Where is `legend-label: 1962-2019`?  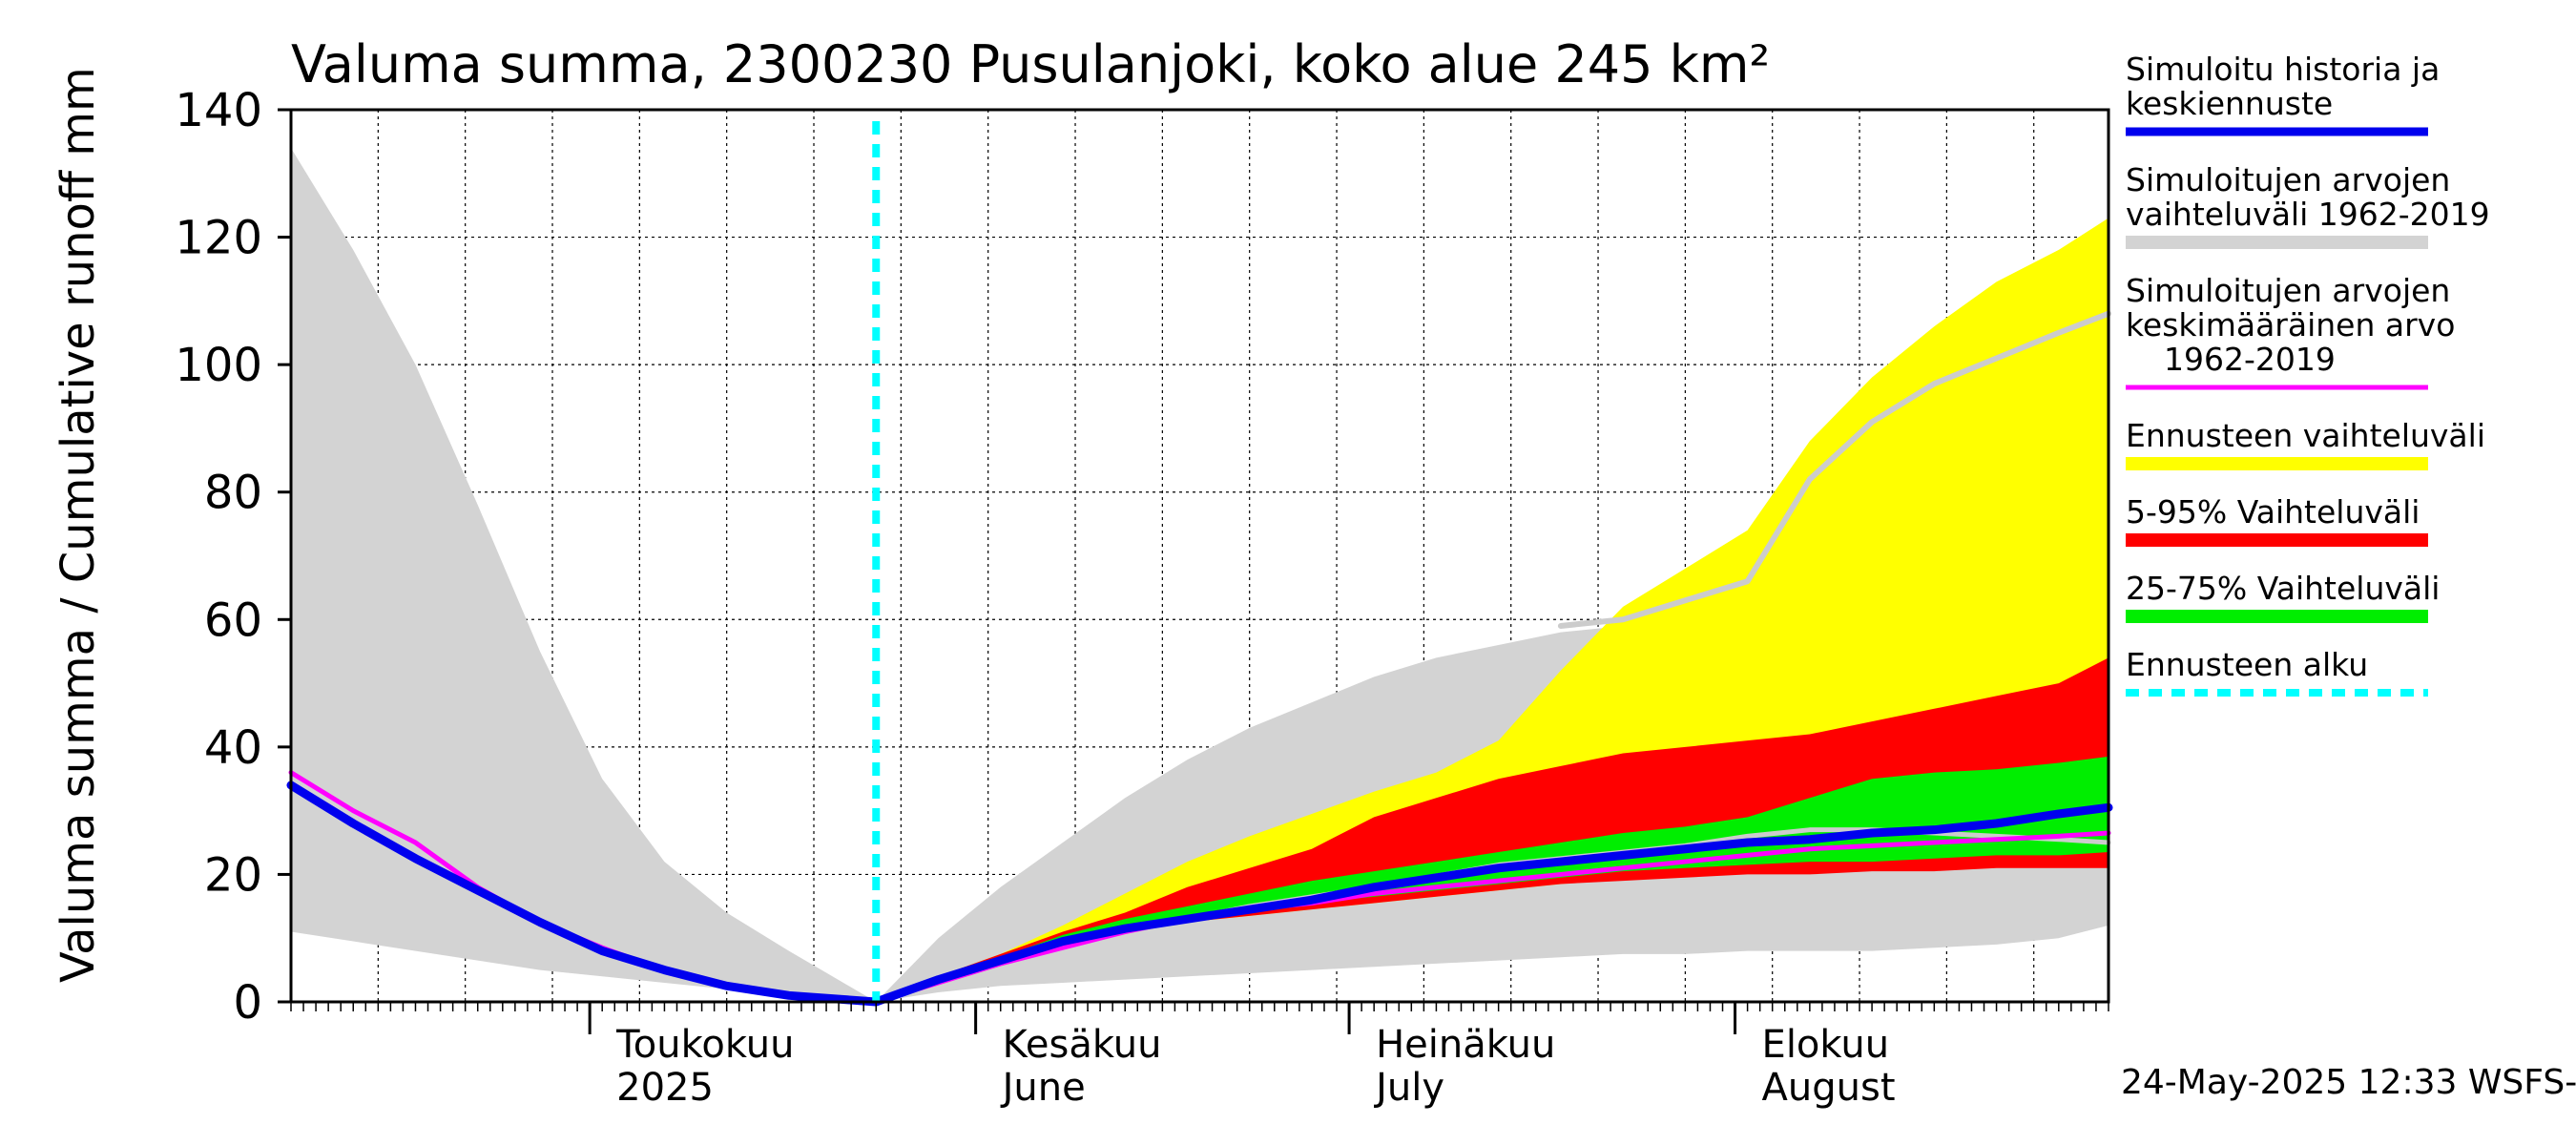
legend-label: 1962-2019 is located at coordinates (2250, 360).